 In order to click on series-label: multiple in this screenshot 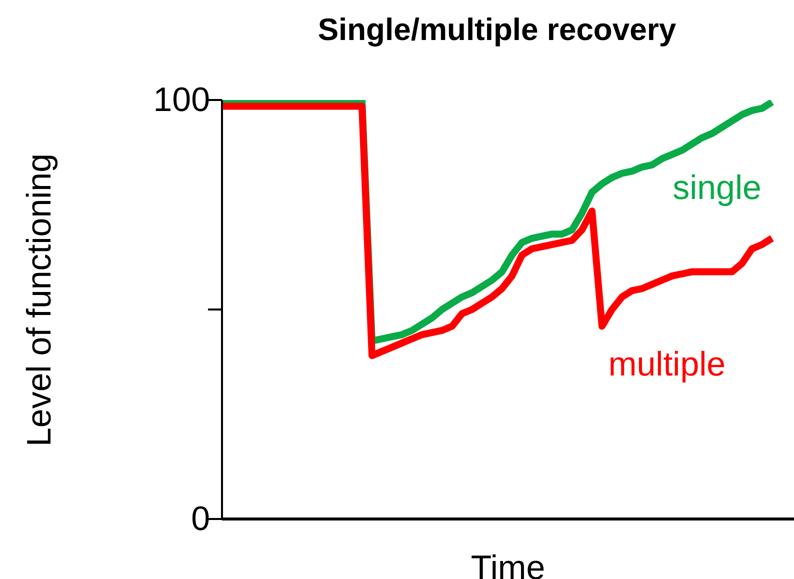, I will do `click(667, 364)`.